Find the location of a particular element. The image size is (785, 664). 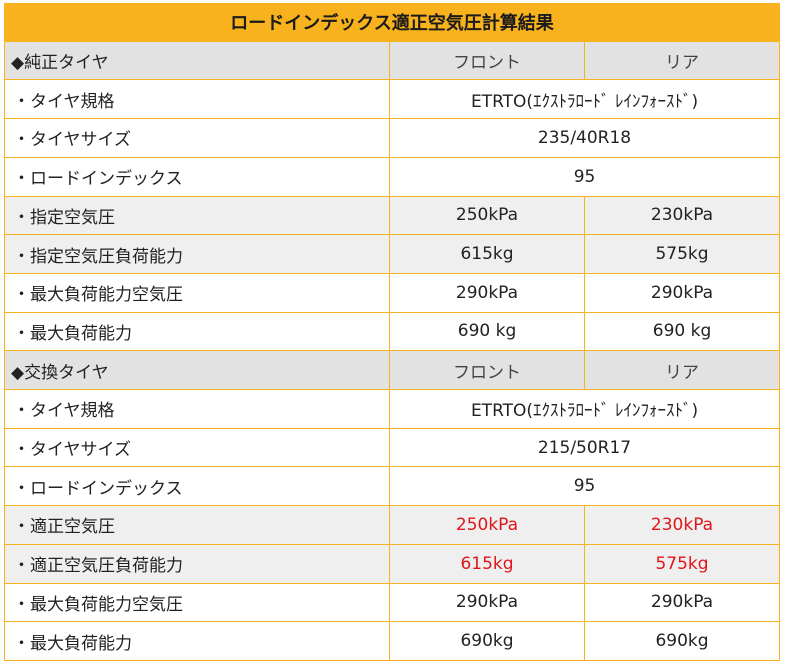

table-row: ・適正空気圧負荷能力 615kg 575kg is located at coordinates (392, 563).